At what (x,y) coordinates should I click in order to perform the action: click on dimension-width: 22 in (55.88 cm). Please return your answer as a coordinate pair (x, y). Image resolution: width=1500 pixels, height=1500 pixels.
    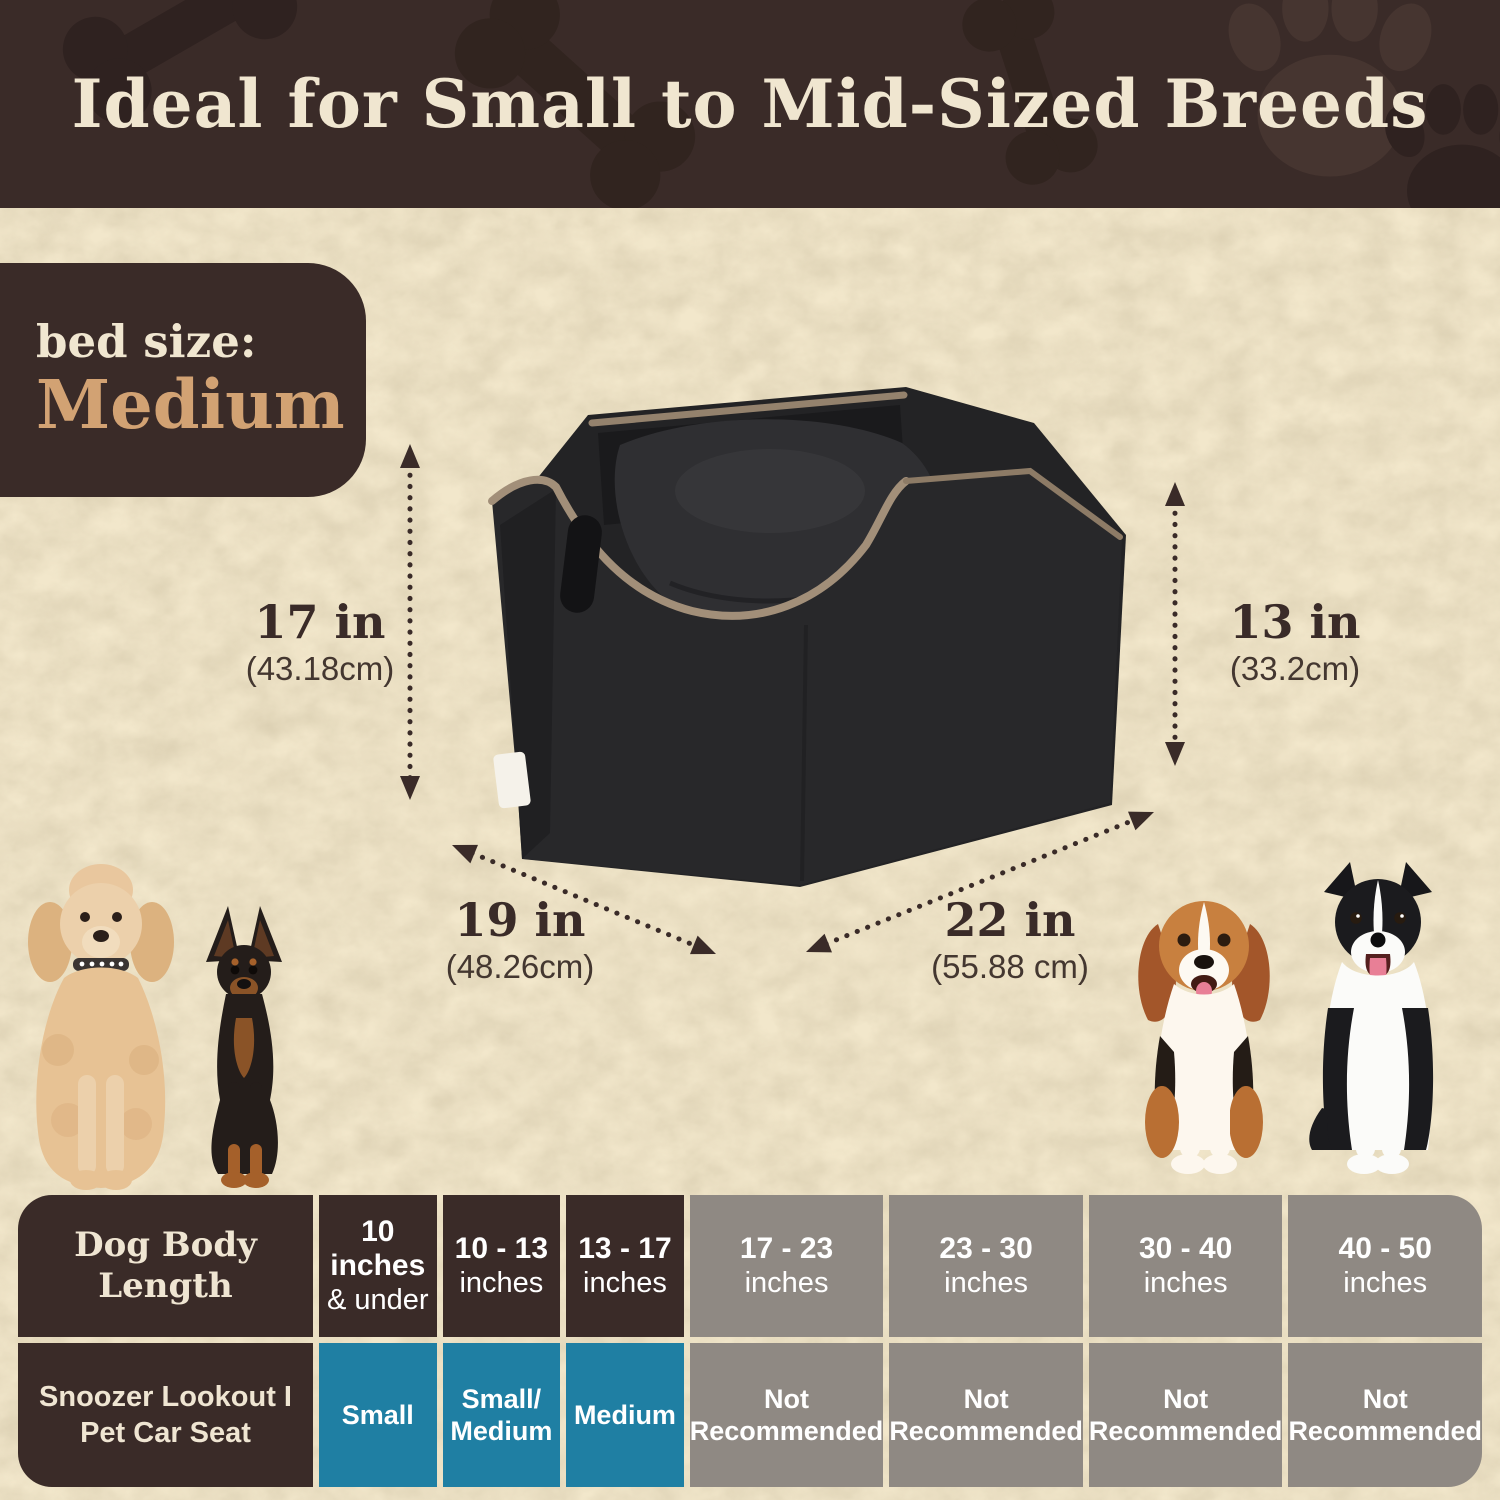
    Looking at the image, I should click on (1010, 941).